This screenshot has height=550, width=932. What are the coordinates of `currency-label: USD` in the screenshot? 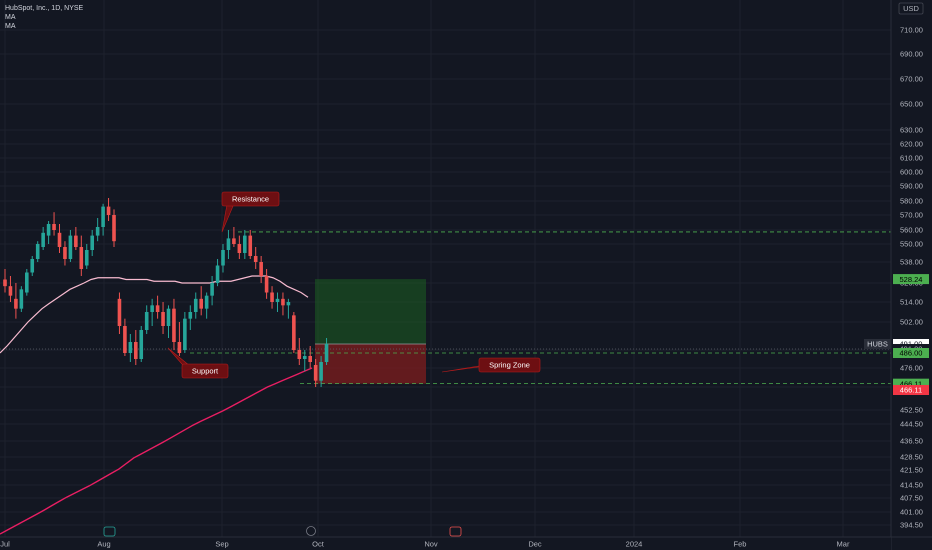 It's located at (911, 8).